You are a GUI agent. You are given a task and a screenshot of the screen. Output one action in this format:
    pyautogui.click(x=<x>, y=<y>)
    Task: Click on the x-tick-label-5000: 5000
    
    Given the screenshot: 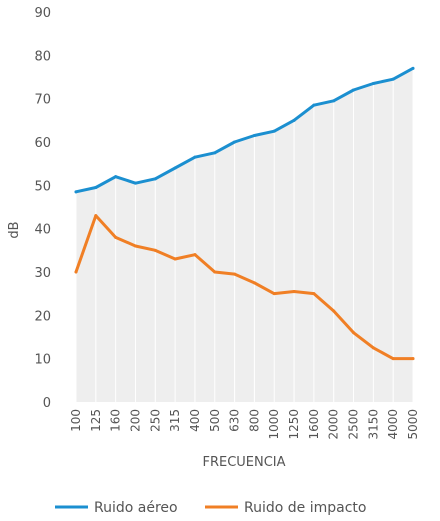 What is the action you would take?
    pyautogui.click(x=413, y=424)
    